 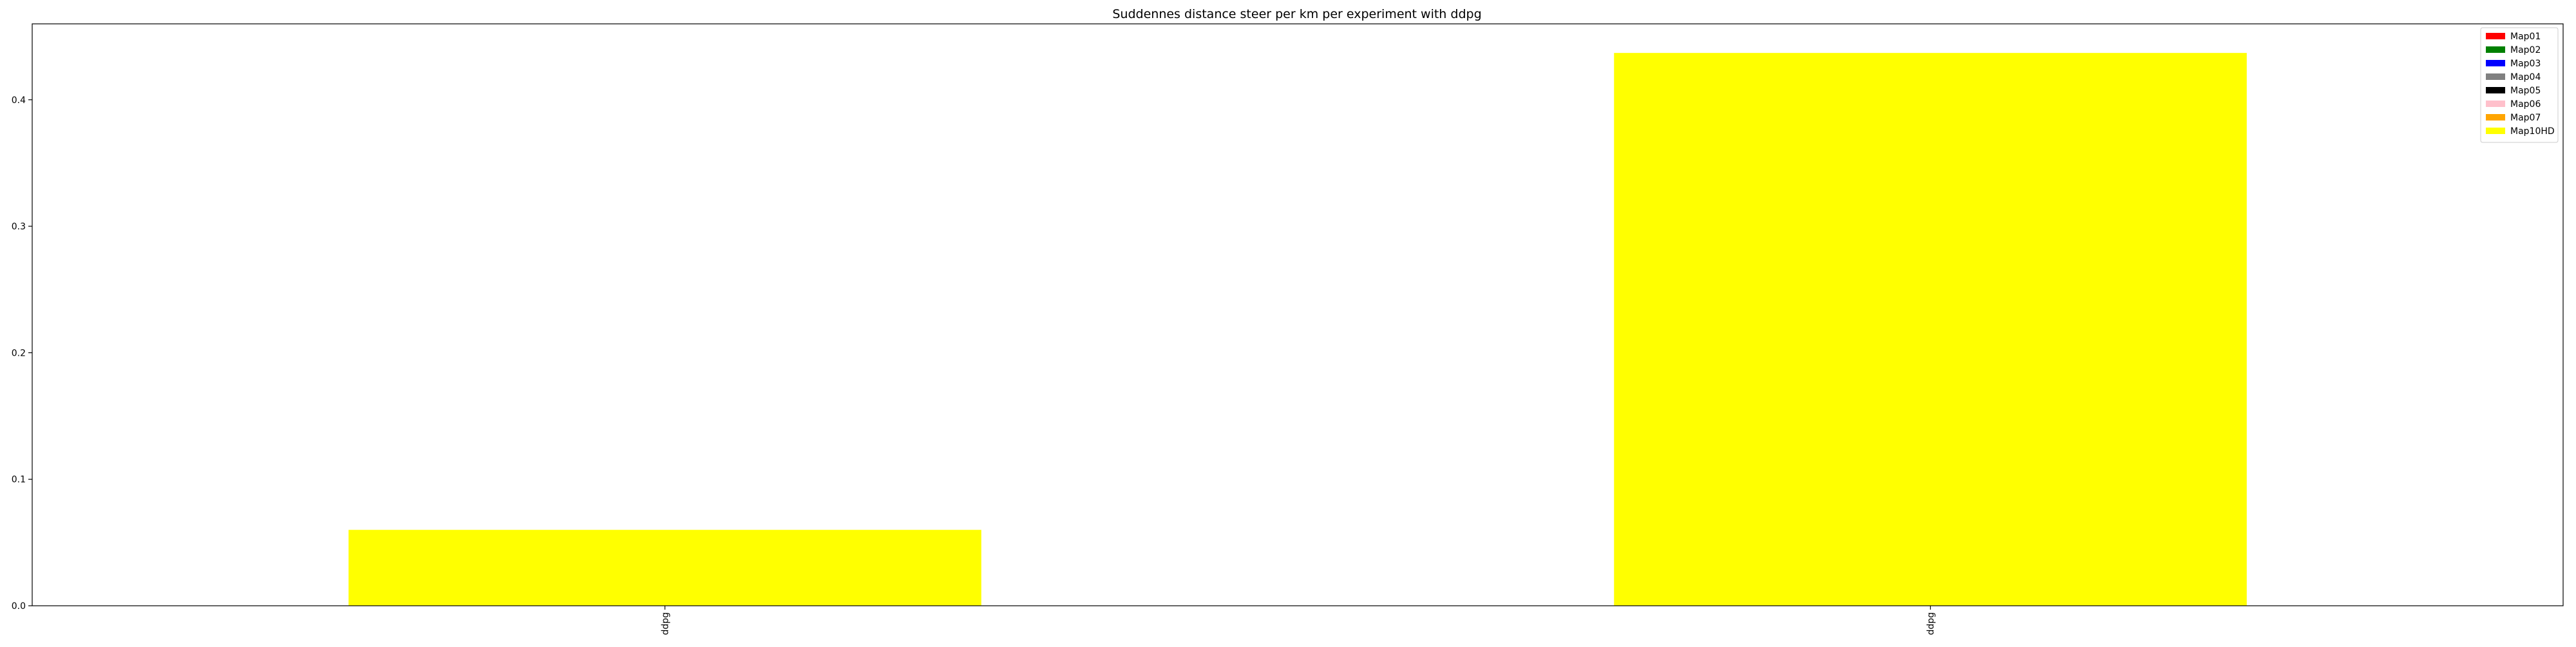 I want to click on legend-box, so click(x=2520, y=85).